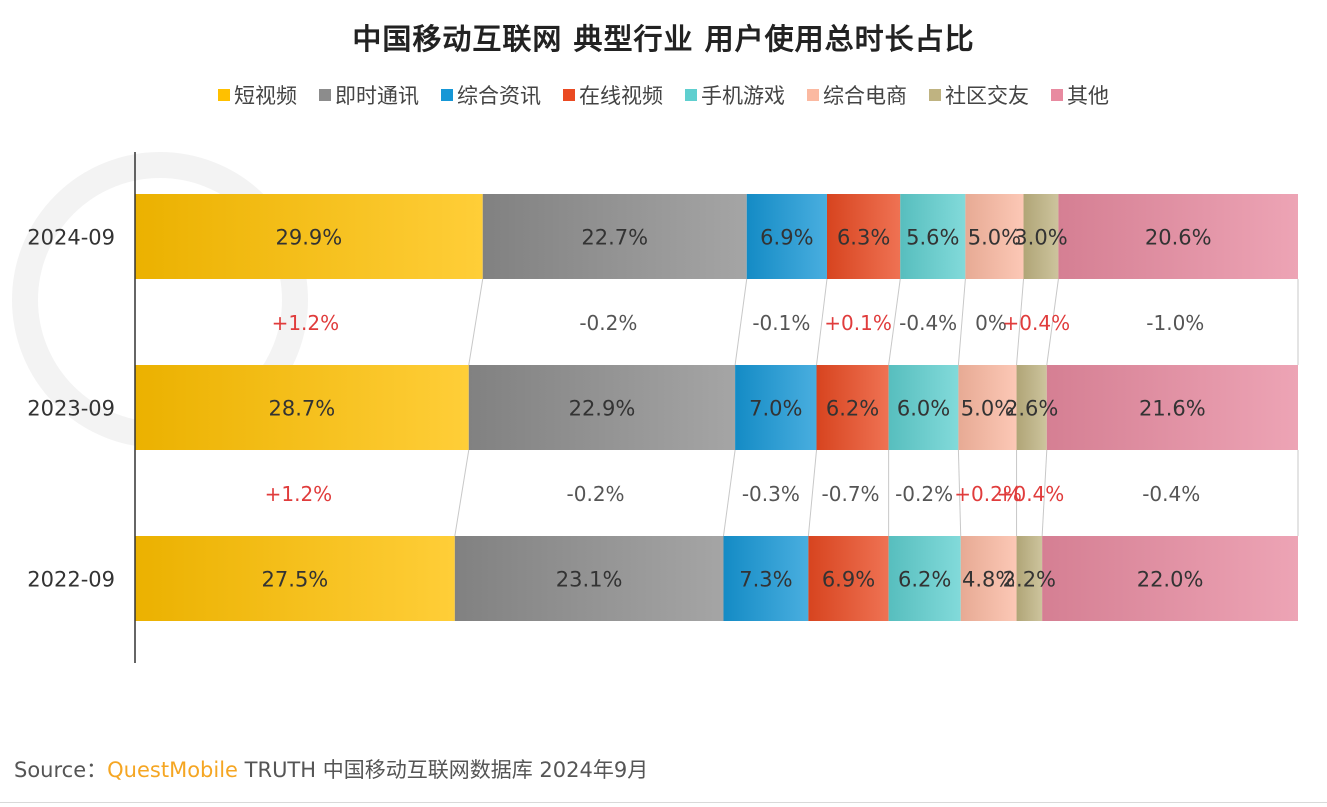  I want to click on bar-value-label: 5.6%, so click(932, 238).